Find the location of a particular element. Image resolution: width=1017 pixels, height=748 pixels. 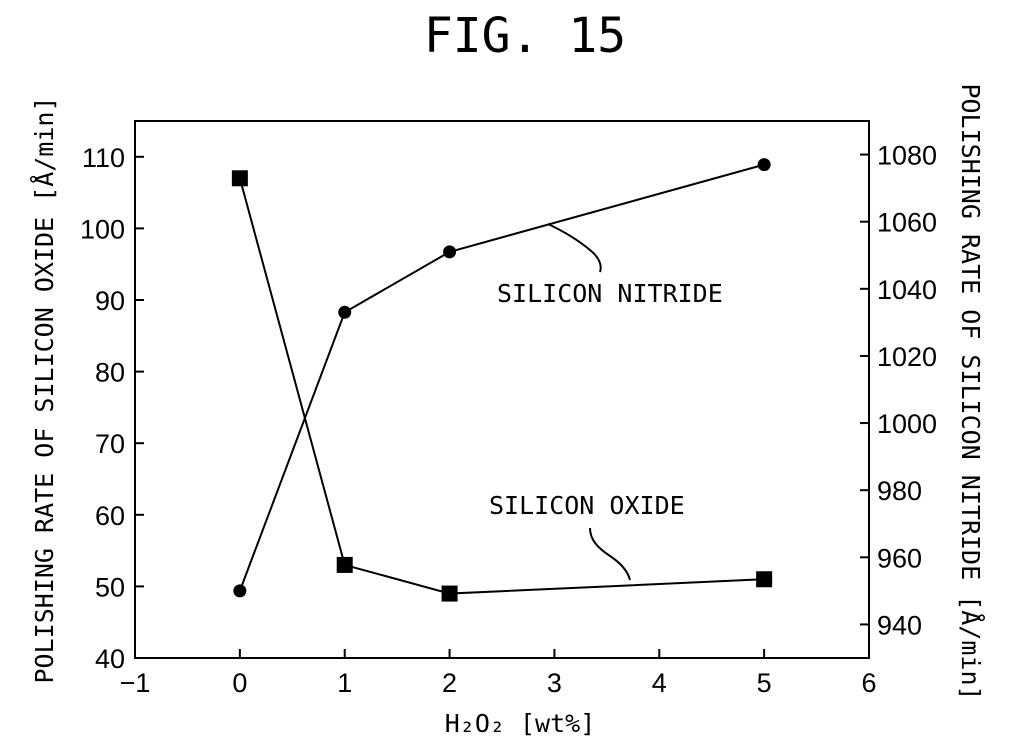

silicon-oxide-leader is located at coordinates (610, 554).